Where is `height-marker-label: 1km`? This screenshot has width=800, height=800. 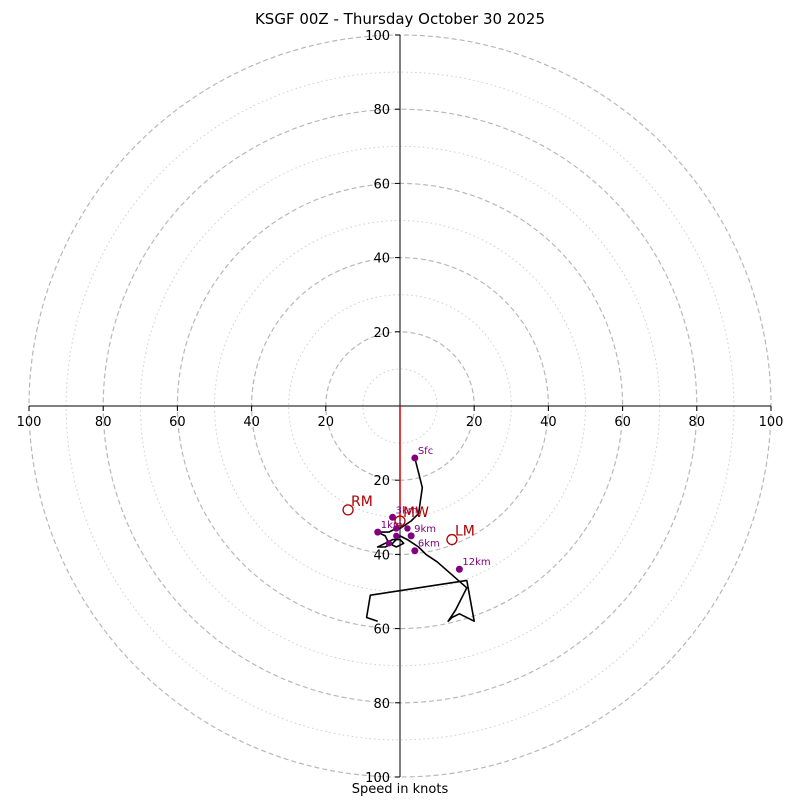
height-marker-label: 1km is located at coordinates (392, 525).